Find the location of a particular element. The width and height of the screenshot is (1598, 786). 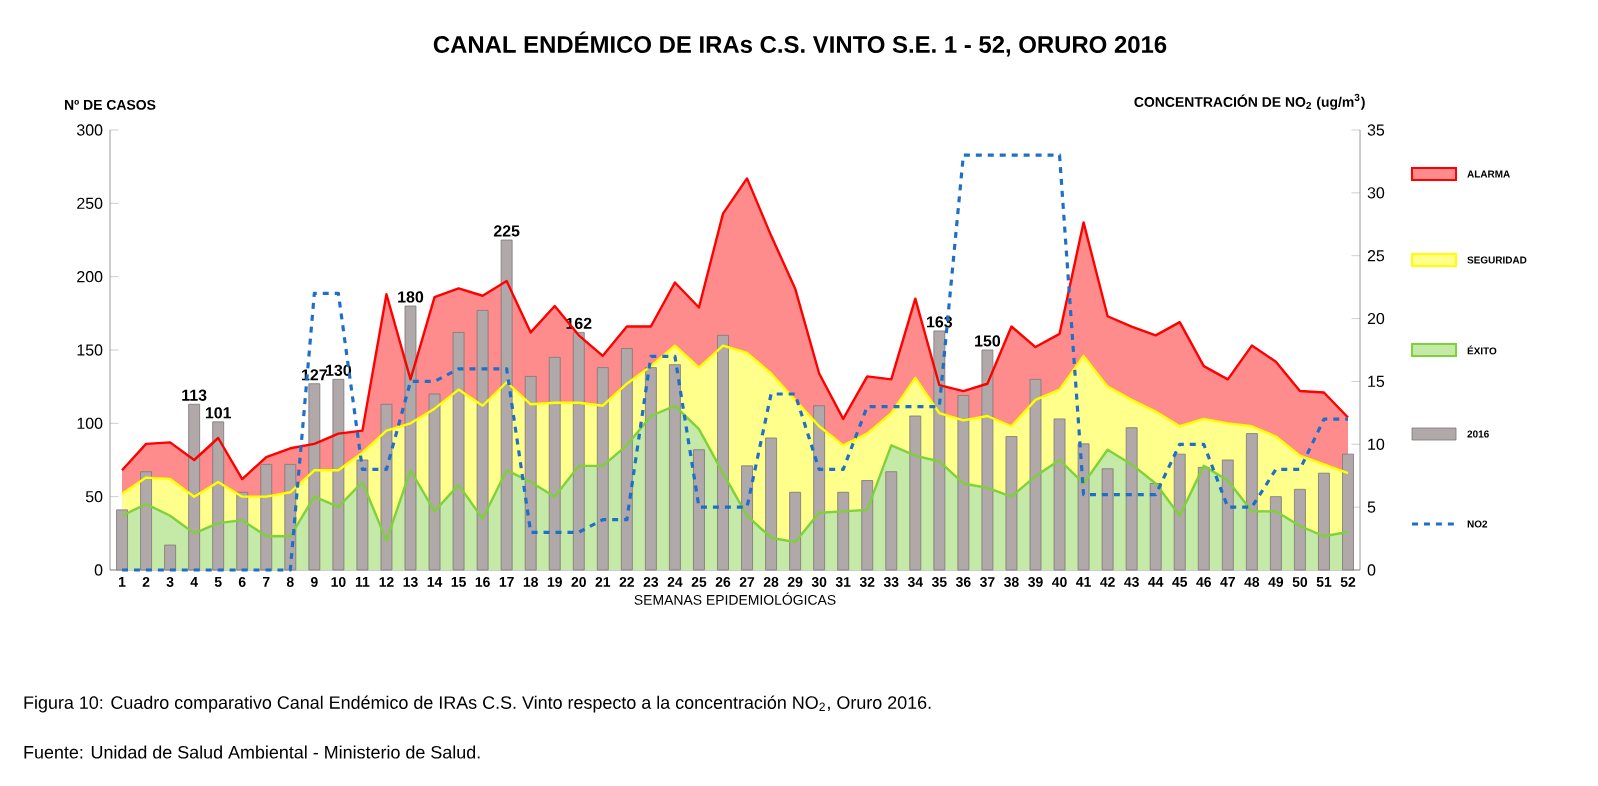

source-note: Fuente: Unidad de Salud Ambiental - Ministerio de Salud. is located at coordinates (252, 752).